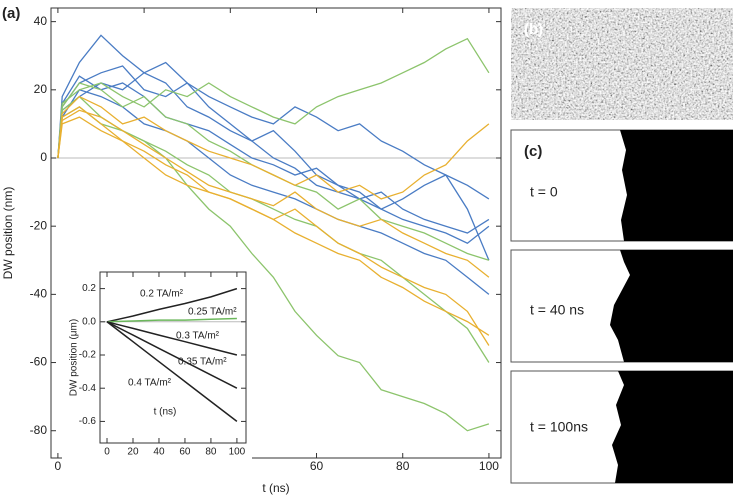 The width and height of the screenshot is (733, 495). Describe the element at coordinates (202, 362) in the screenshot. I see `line-label: 0.35 TA/m²` at that location.